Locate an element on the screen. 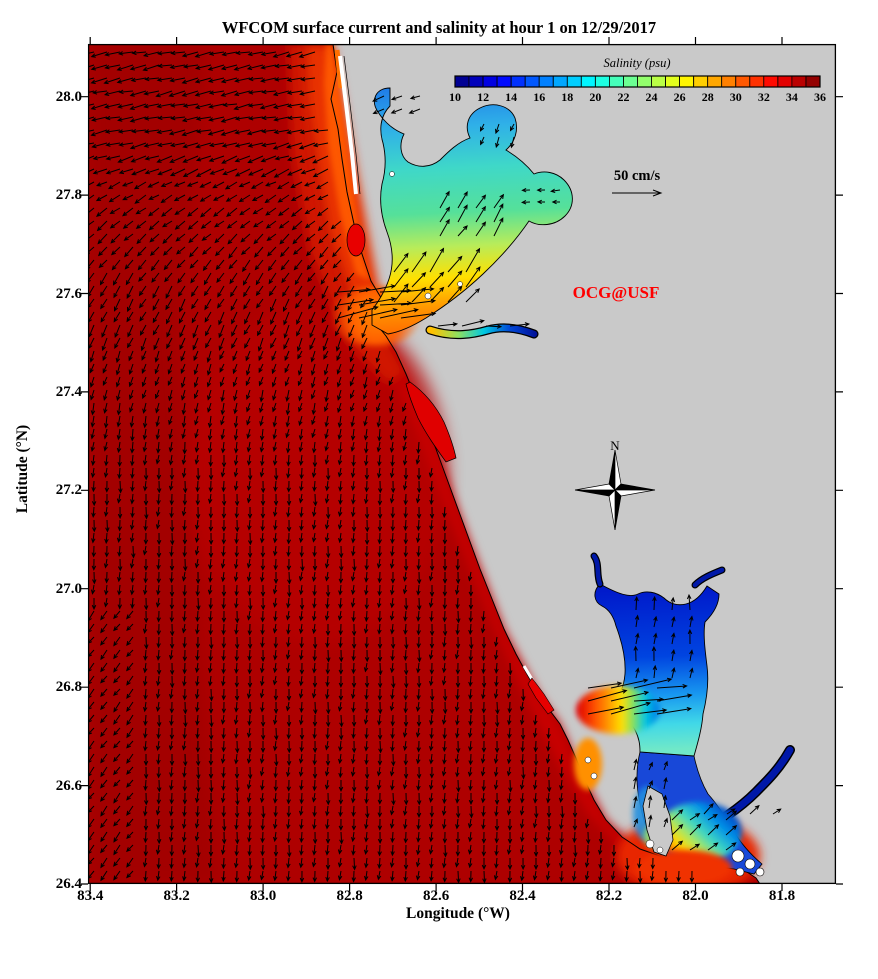 This screenshot has height=979, width=878. gasparilla-sound is located at coordinates (588, 764).